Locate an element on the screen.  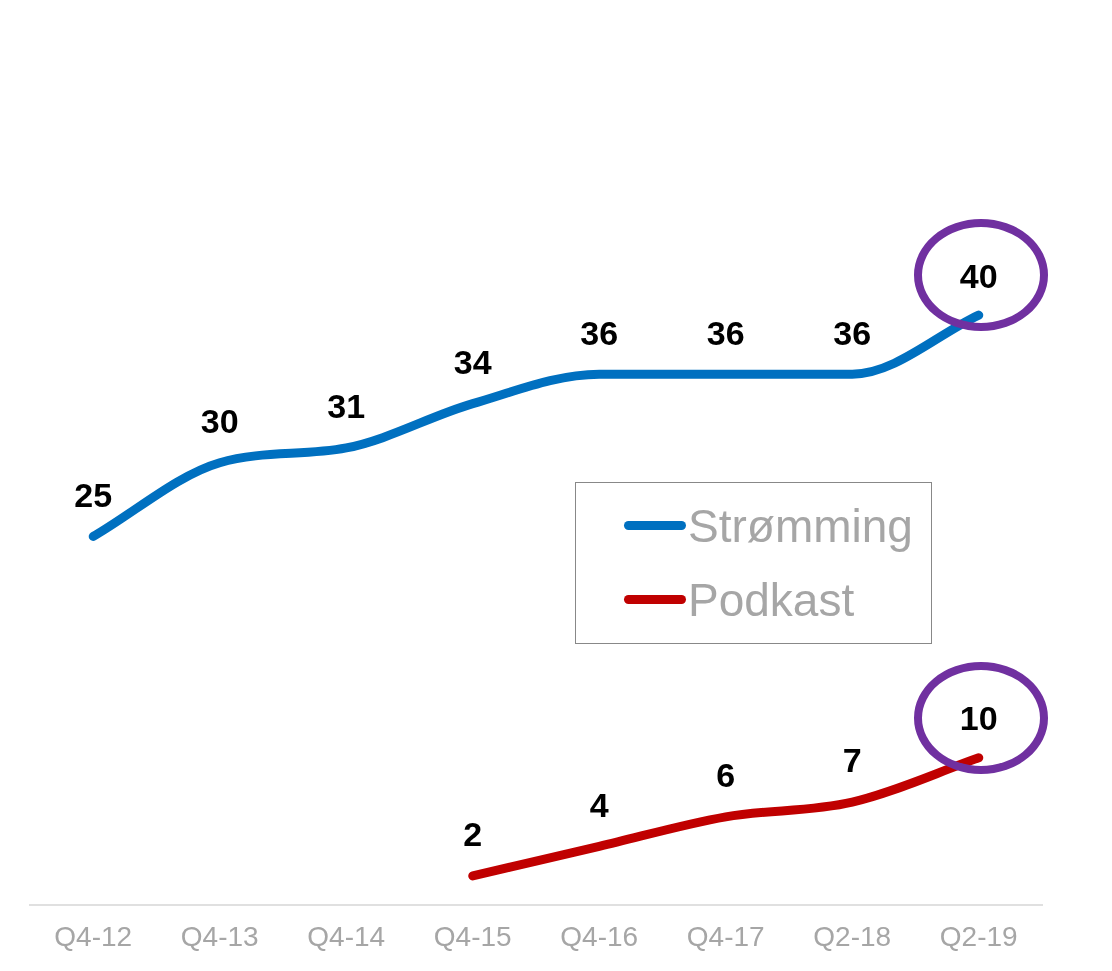
x-tick-label: Q4-15 is located at coordinates (472, 936).